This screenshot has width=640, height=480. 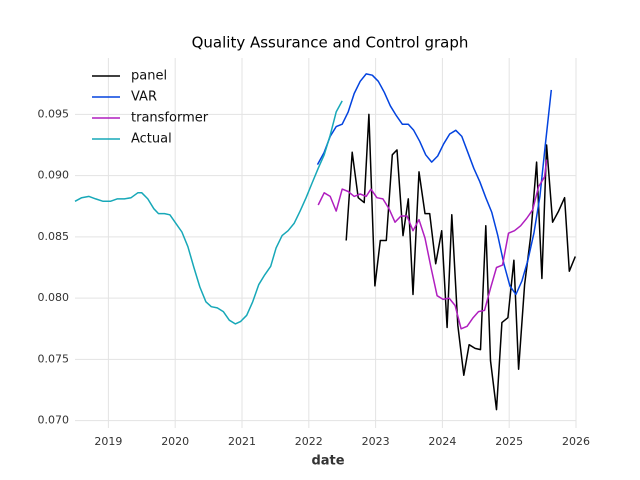 I want to click on legend-label: Actual, so click(x=151, y=139).